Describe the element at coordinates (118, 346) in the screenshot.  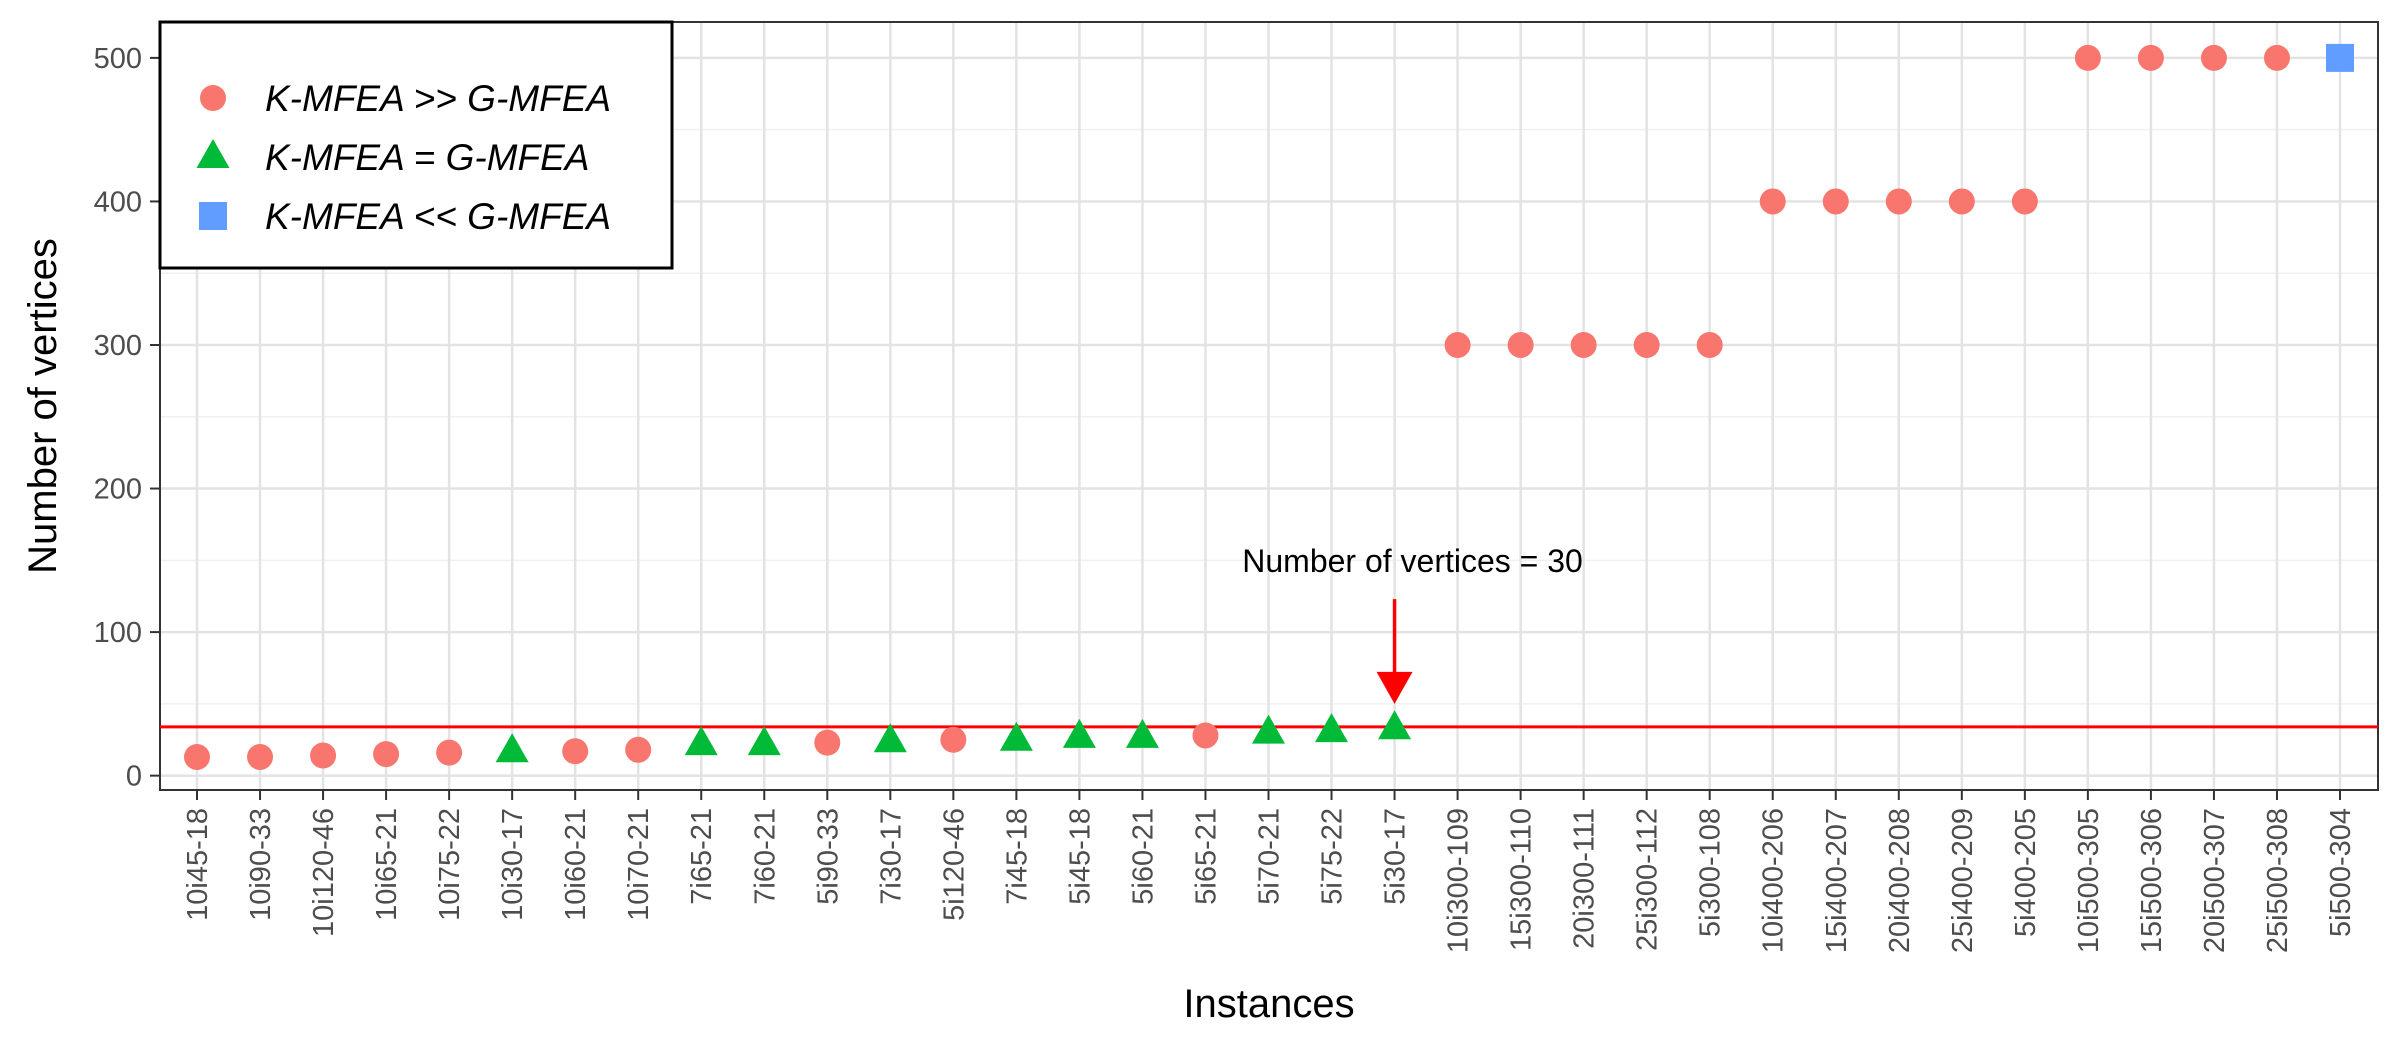
I see `y-tick-label: 300` at that location.